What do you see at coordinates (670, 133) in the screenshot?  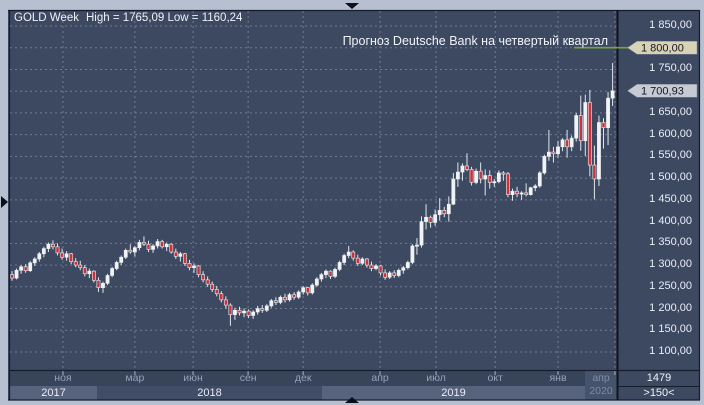 I see `price-tick-label: 1 600,00` at bounding box center [670, 133].